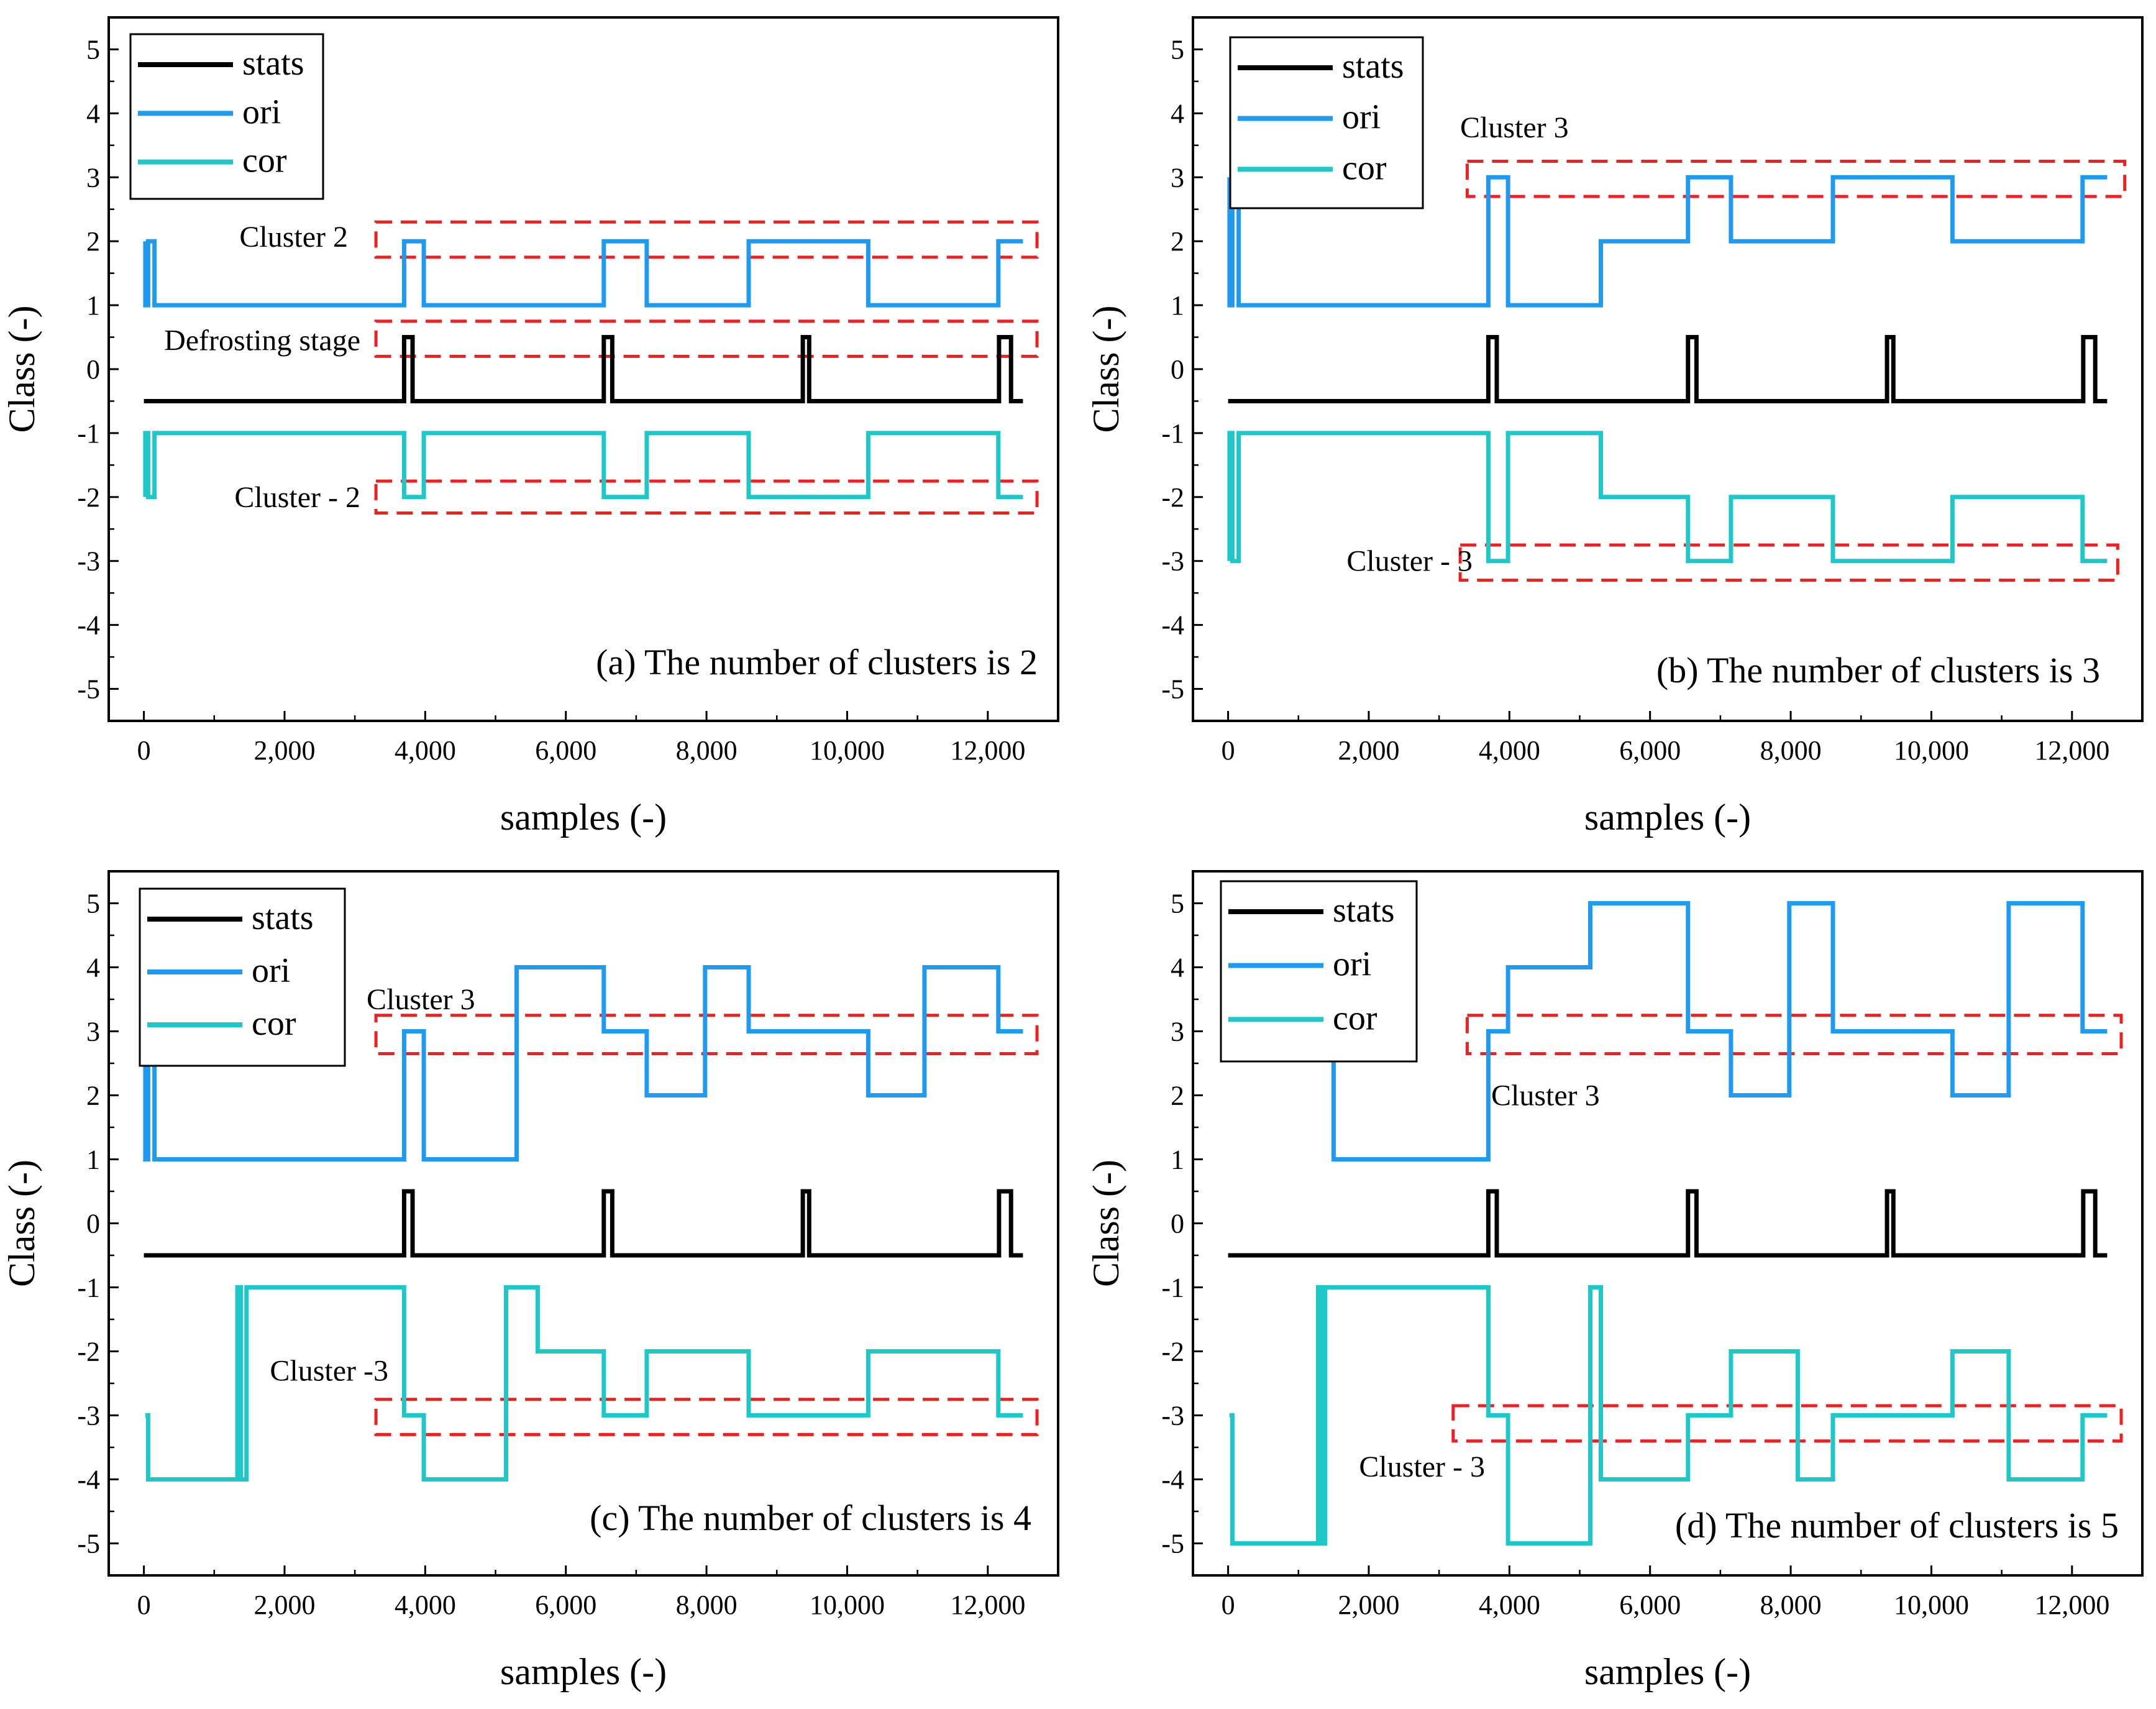  I want to click on panel-title: (b) The number of clusters is 3, so click(1878, 670).